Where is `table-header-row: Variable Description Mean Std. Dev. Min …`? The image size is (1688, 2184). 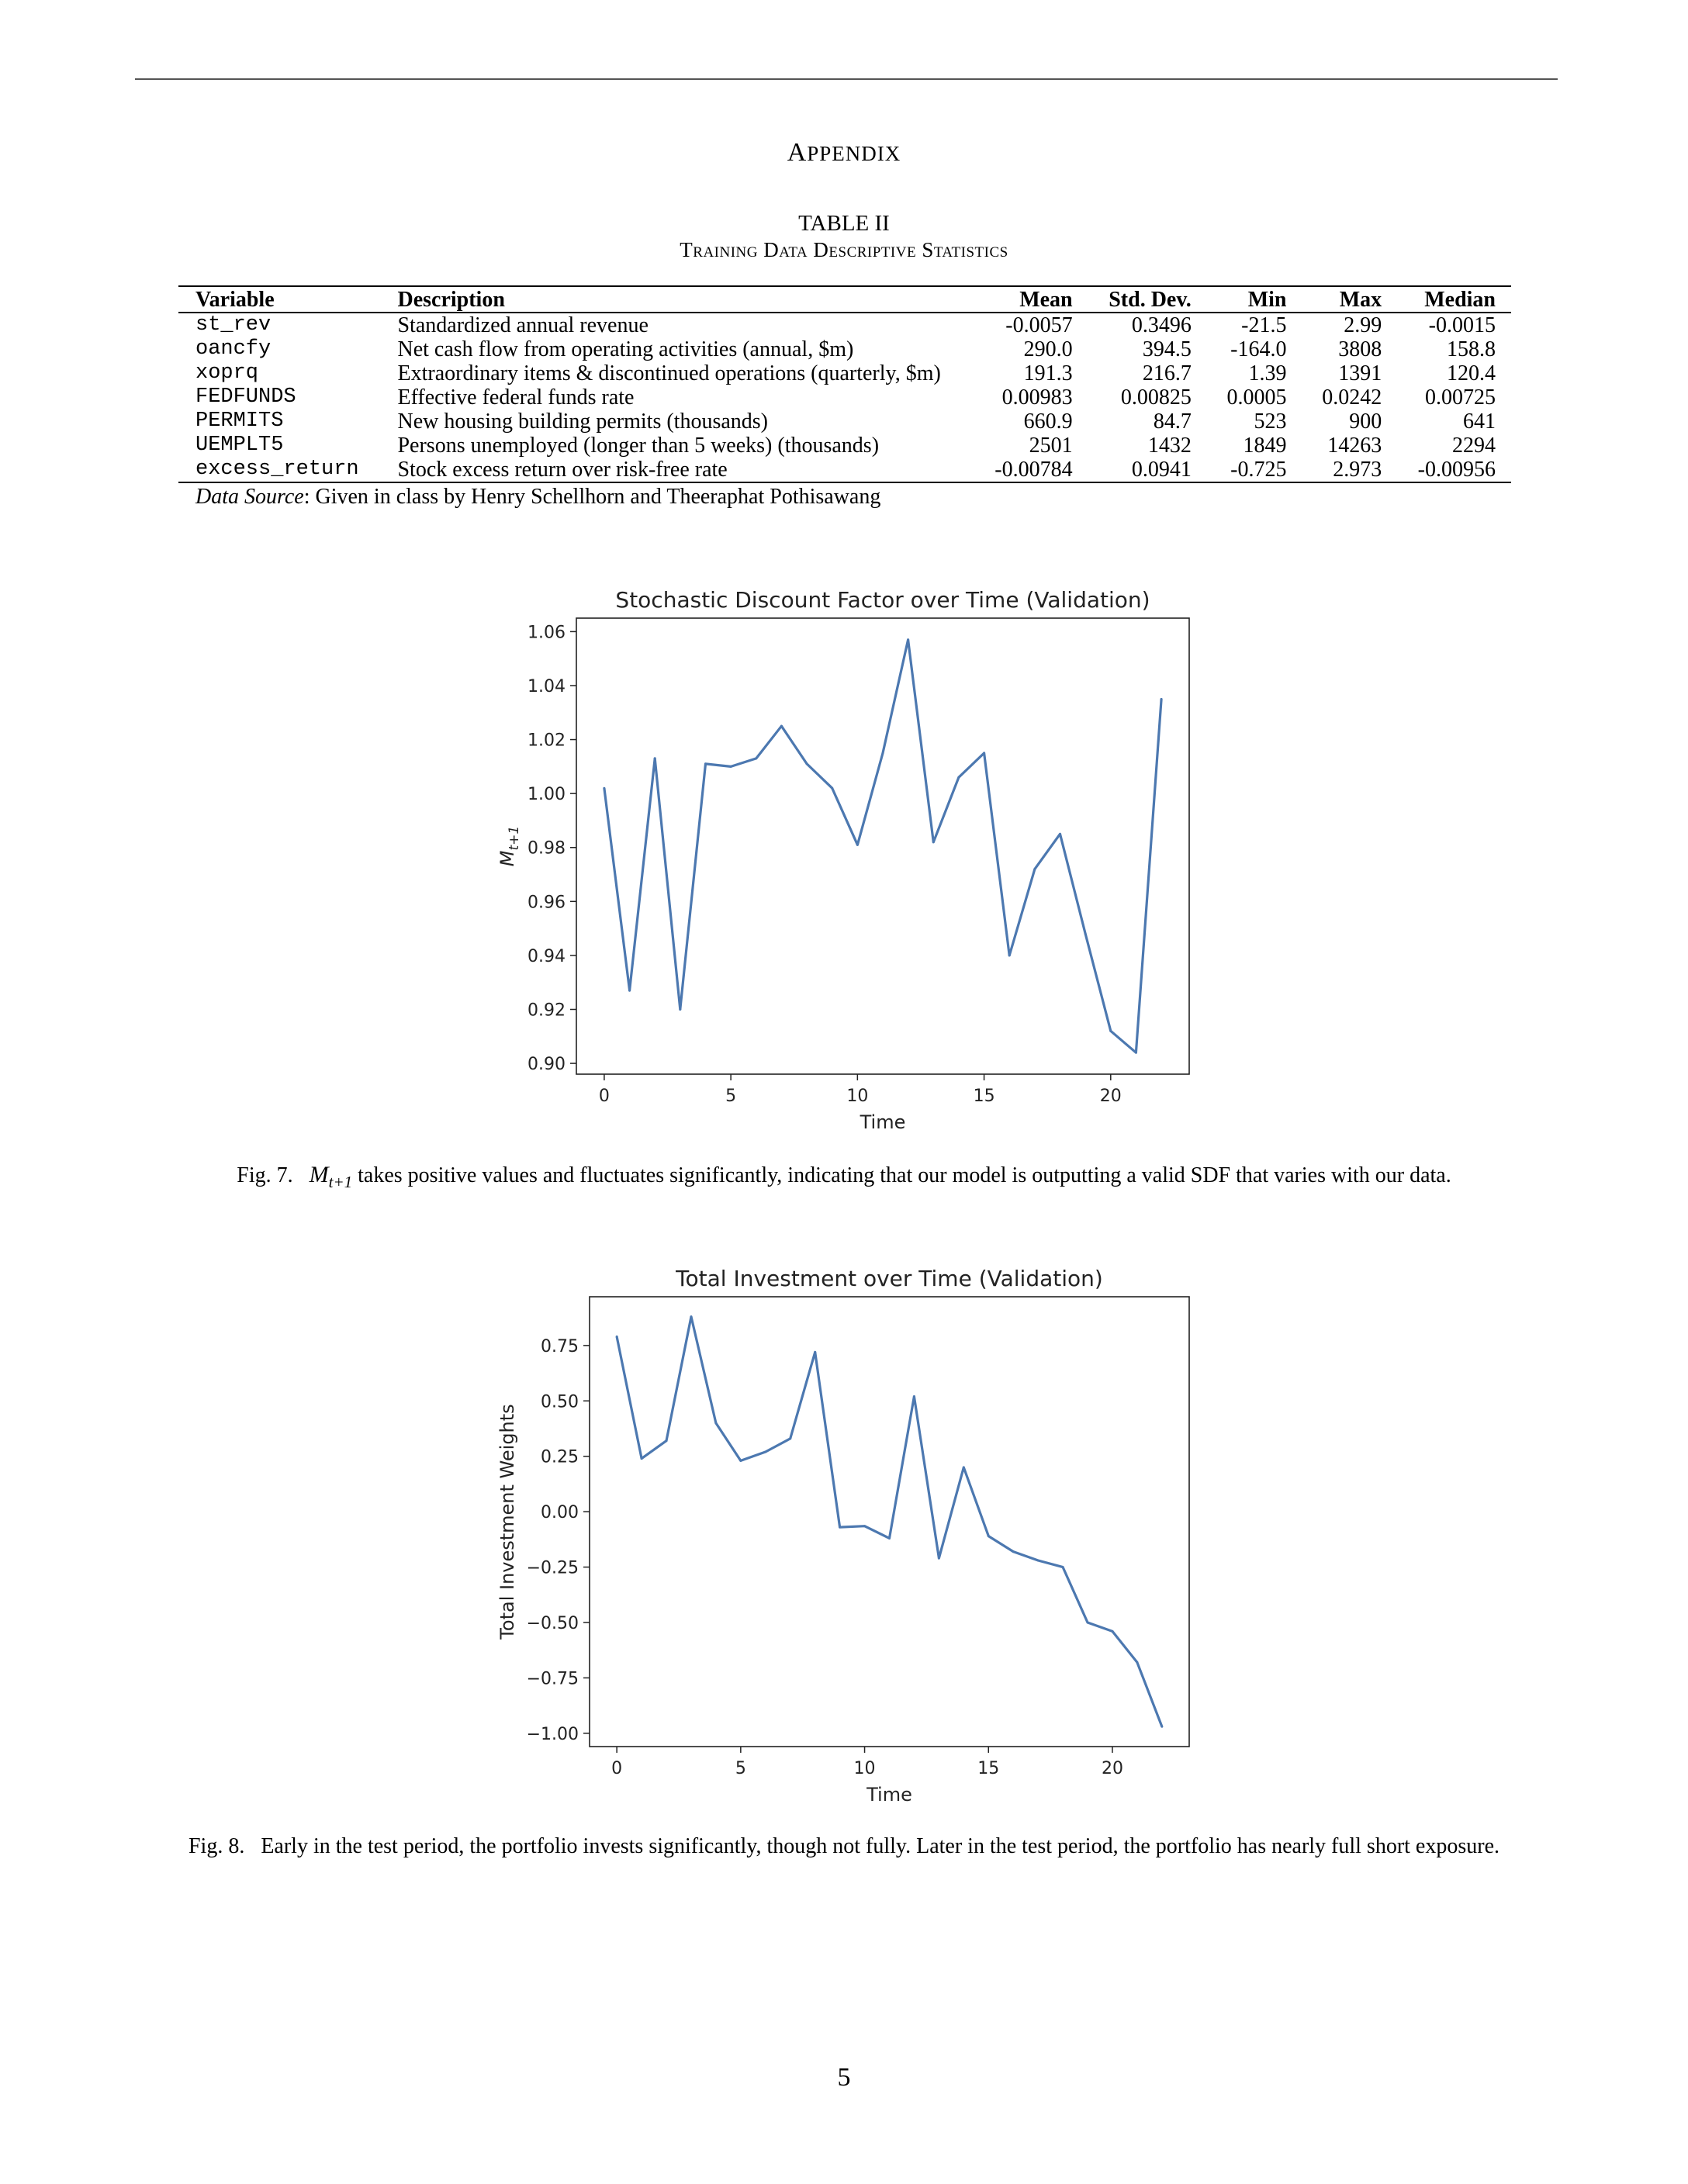 table-header-row: Variable Description Mean Std. Dev. Min … is located at coordinates (844, 299).